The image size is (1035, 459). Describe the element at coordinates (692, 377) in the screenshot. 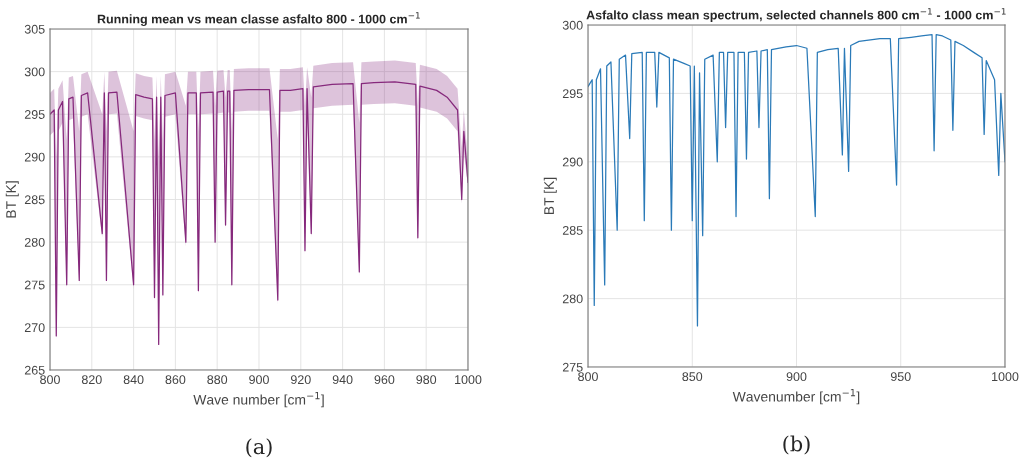

I see `x-tick-label: 850` at that location.